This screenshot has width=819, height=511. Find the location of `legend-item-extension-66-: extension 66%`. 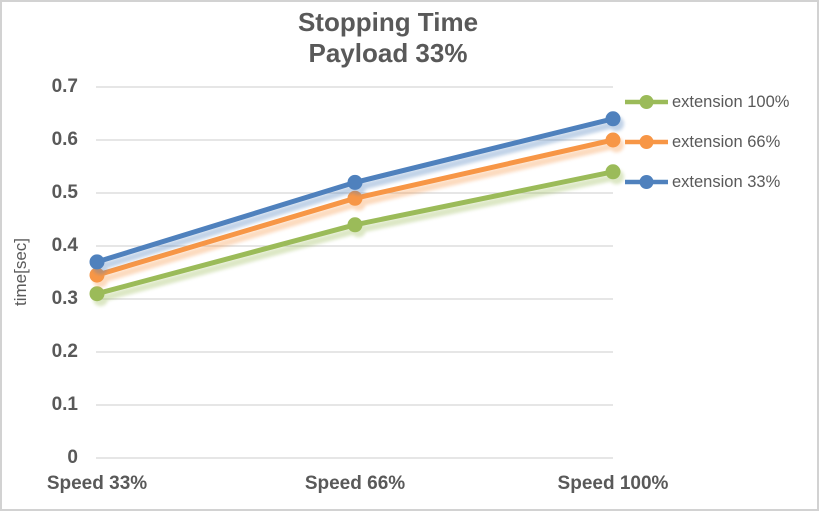

legend-item-extension-66-: extension 66% is located at coordinates (720, 142).